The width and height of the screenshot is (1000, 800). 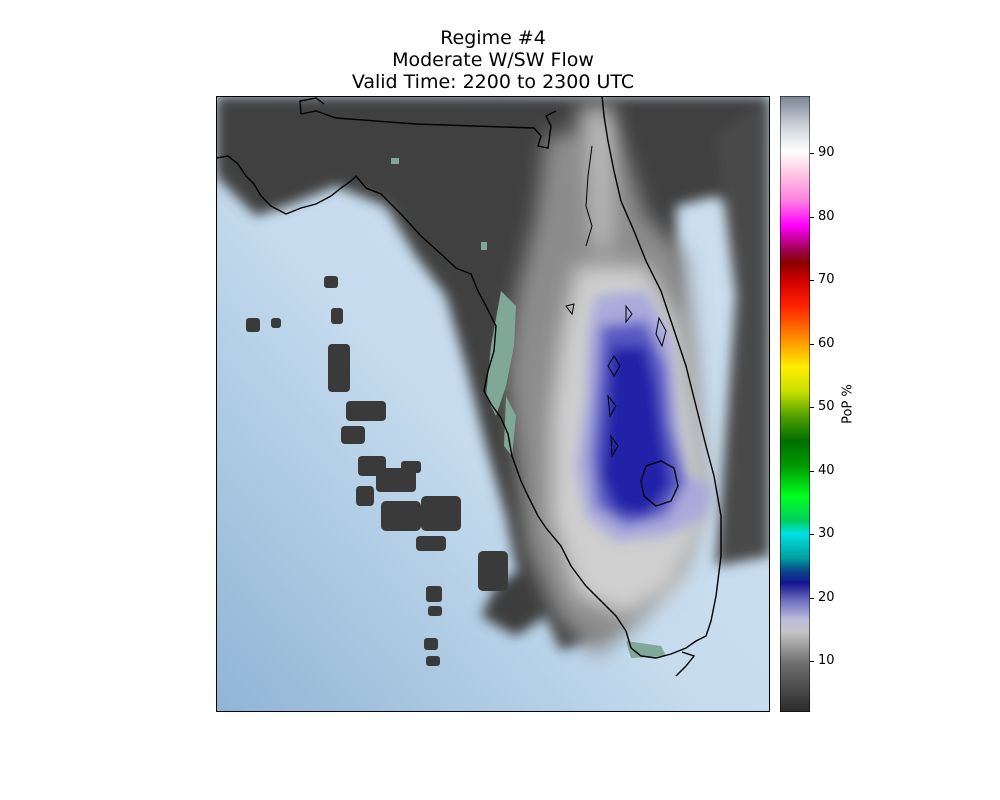 I want to click on map-title-line-3: Valid Time: 2200 to 2300 UTC, so click(x=493, y=82).